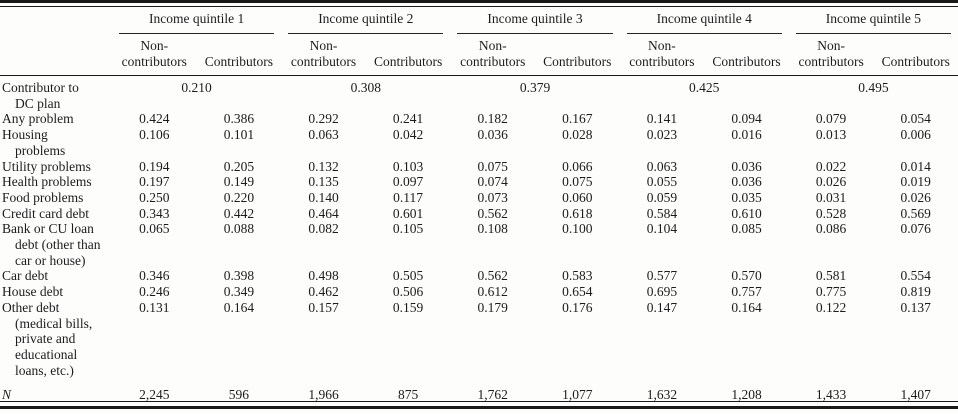 The width and height of the screenshot is (958, 414). Describe the element at coordinates (154, 292) in the screenshot. I see `cell-value: 0.246` at that location.